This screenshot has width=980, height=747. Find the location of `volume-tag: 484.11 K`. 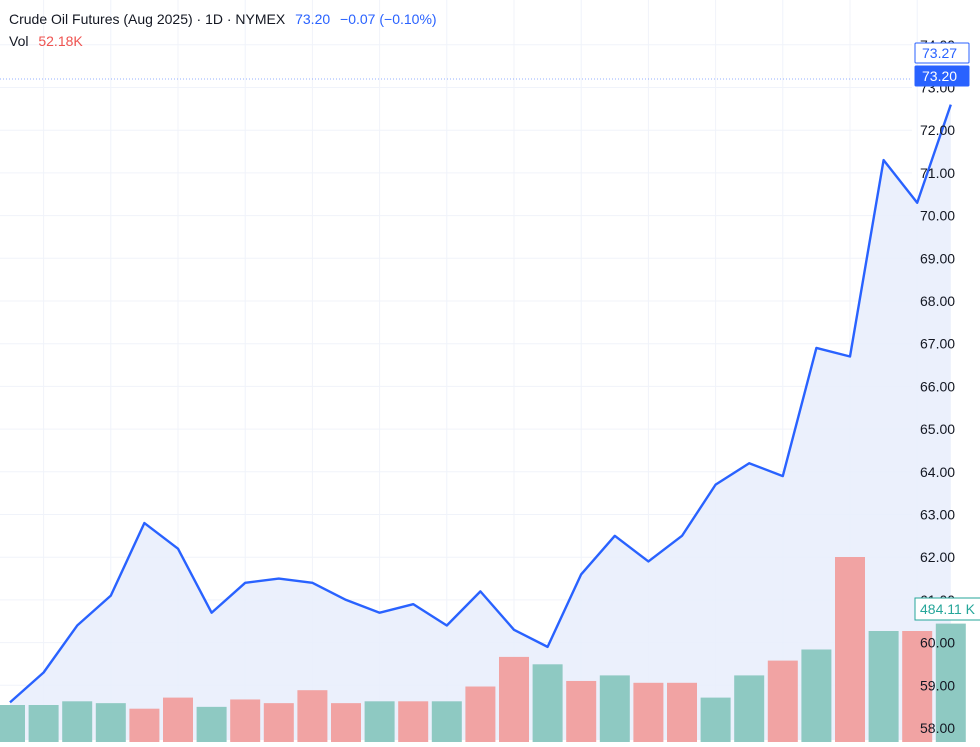

volume-tag: 484.11 K is located at coordinates (948, 609).